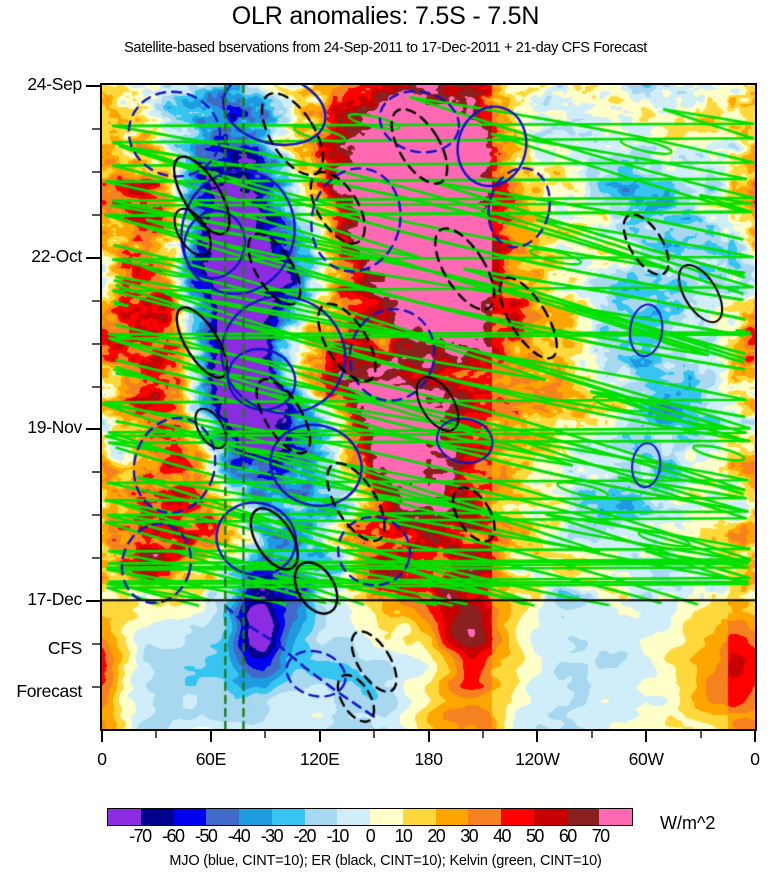 This screenshot has height=878, width=771. I want to click on colorbar-tick-label: -50, so click(206, 836).